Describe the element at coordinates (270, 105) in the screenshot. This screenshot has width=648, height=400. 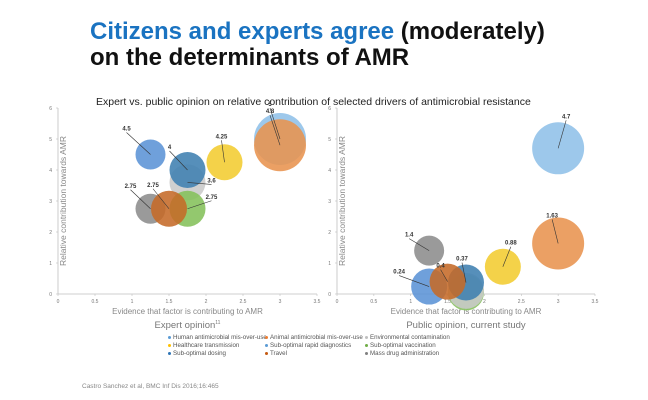
I see `data-label: 5` at that location.